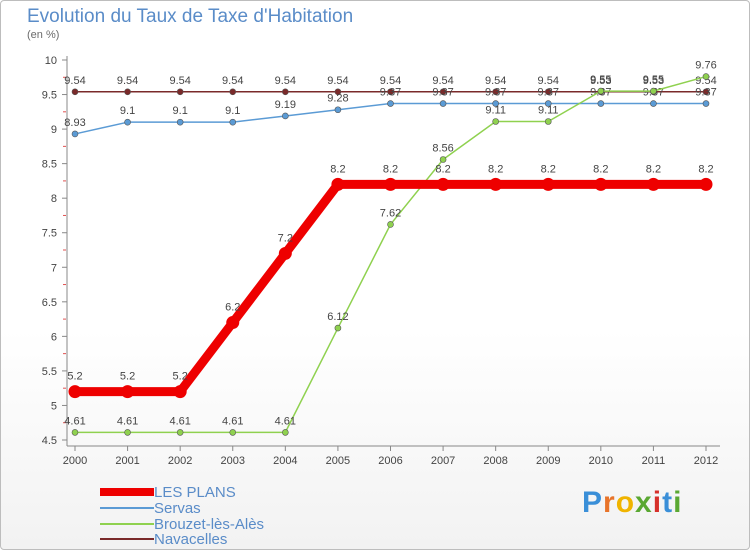 The image size is (750, 550). I want to click on y-tick-label: 6, so click(54, 337).